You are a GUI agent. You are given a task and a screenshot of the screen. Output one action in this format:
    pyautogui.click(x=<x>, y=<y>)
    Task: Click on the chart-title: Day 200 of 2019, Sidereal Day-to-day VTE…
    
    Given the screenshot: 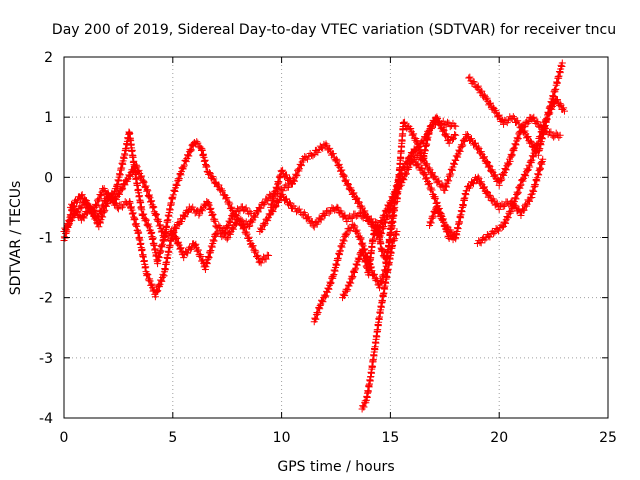 What is the action you would take?
    pyautogui.click(x=334, y=30)
    